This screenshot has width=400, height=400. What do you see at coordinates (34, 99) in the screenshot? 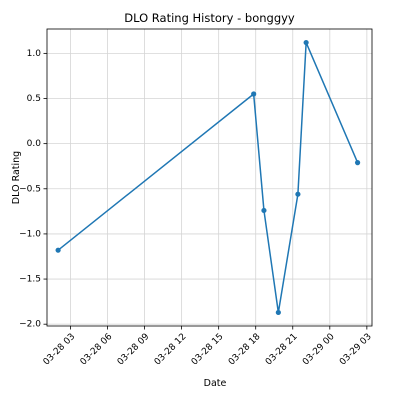
I see `y-tick-label: 0.5` at bounding box center [34, 99].